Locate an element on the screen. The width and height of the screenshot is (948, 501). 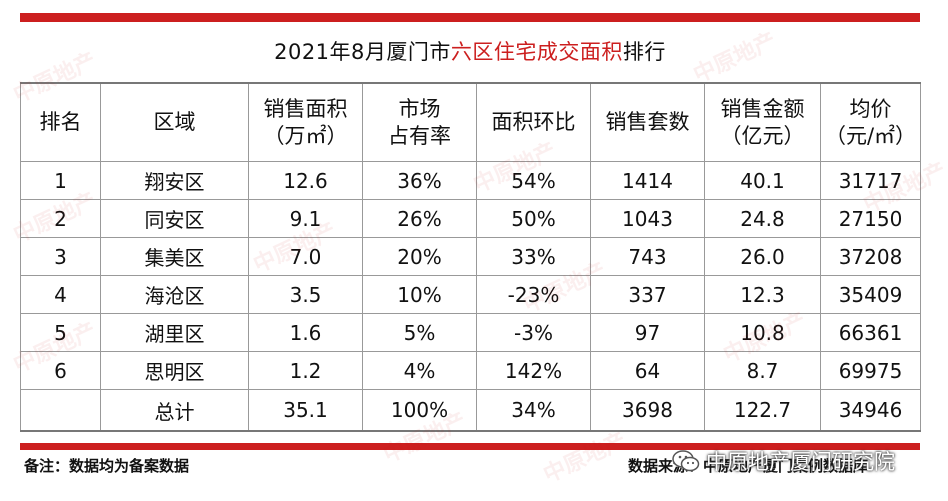
table-cell is located at coordinates (60, 410).